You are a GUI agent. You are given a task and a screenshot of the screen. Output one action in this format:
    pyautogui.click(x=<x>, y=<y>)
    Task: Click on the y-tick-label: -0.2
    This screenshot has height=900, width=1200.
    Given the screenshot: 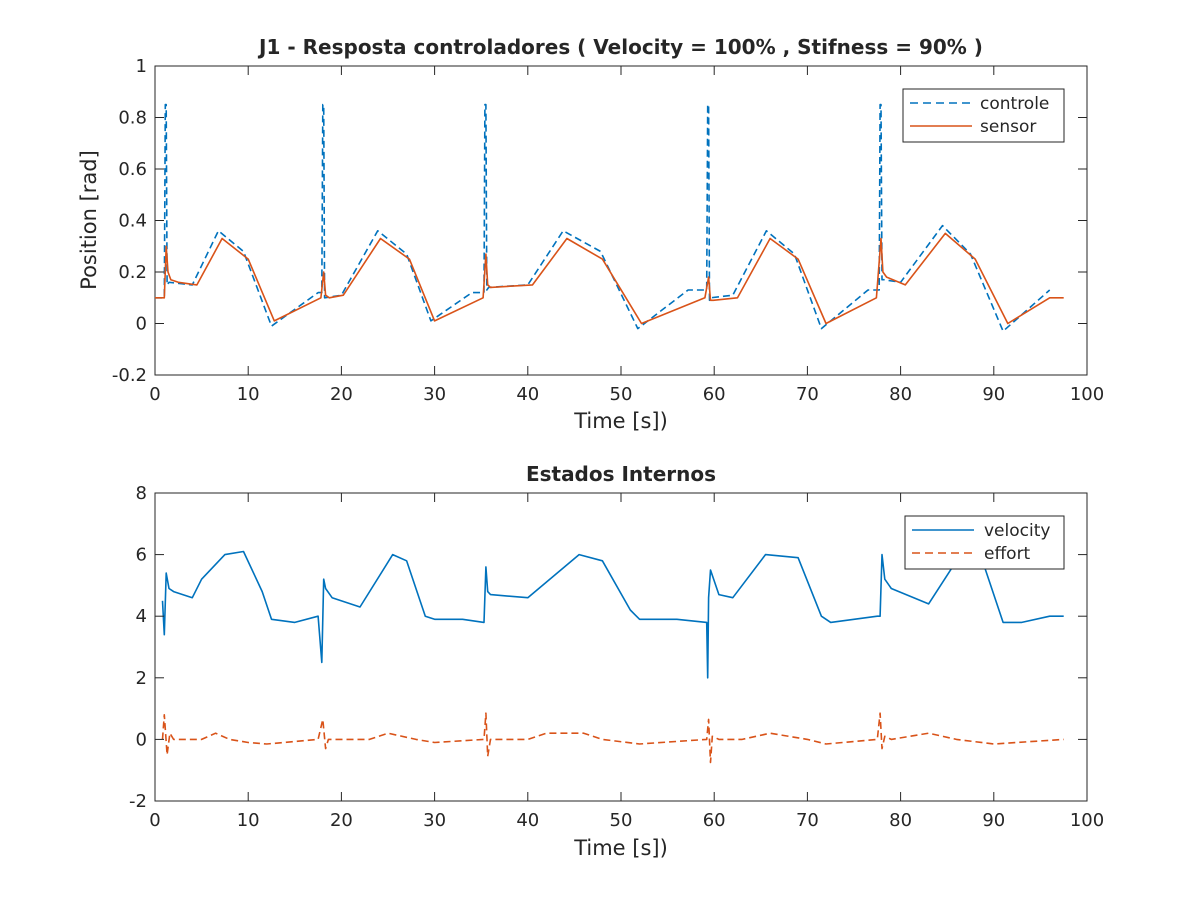 What is the action you would take?
    pyautogui.click(x=129, y=375)
    